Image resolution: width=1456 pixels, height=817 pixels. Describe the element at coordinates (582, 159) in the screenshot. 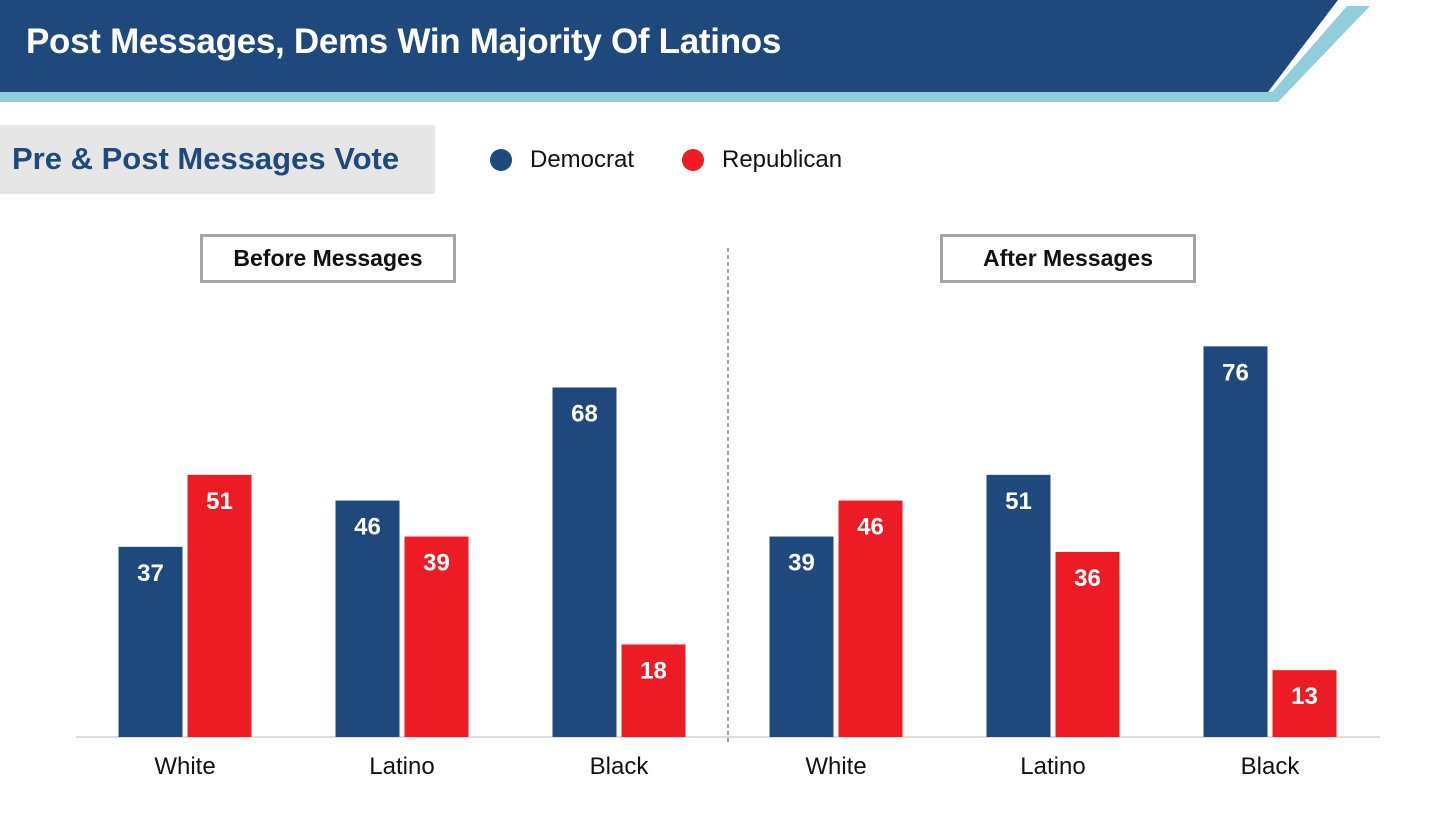

I see `legend-label-democrat: Democrat` at that location.